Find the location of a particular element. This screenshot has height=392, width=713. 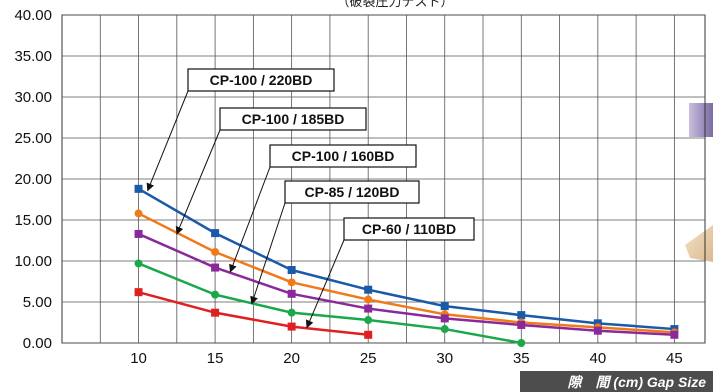

y-tick-label: 20.00 is located at coordinates (33, 179).